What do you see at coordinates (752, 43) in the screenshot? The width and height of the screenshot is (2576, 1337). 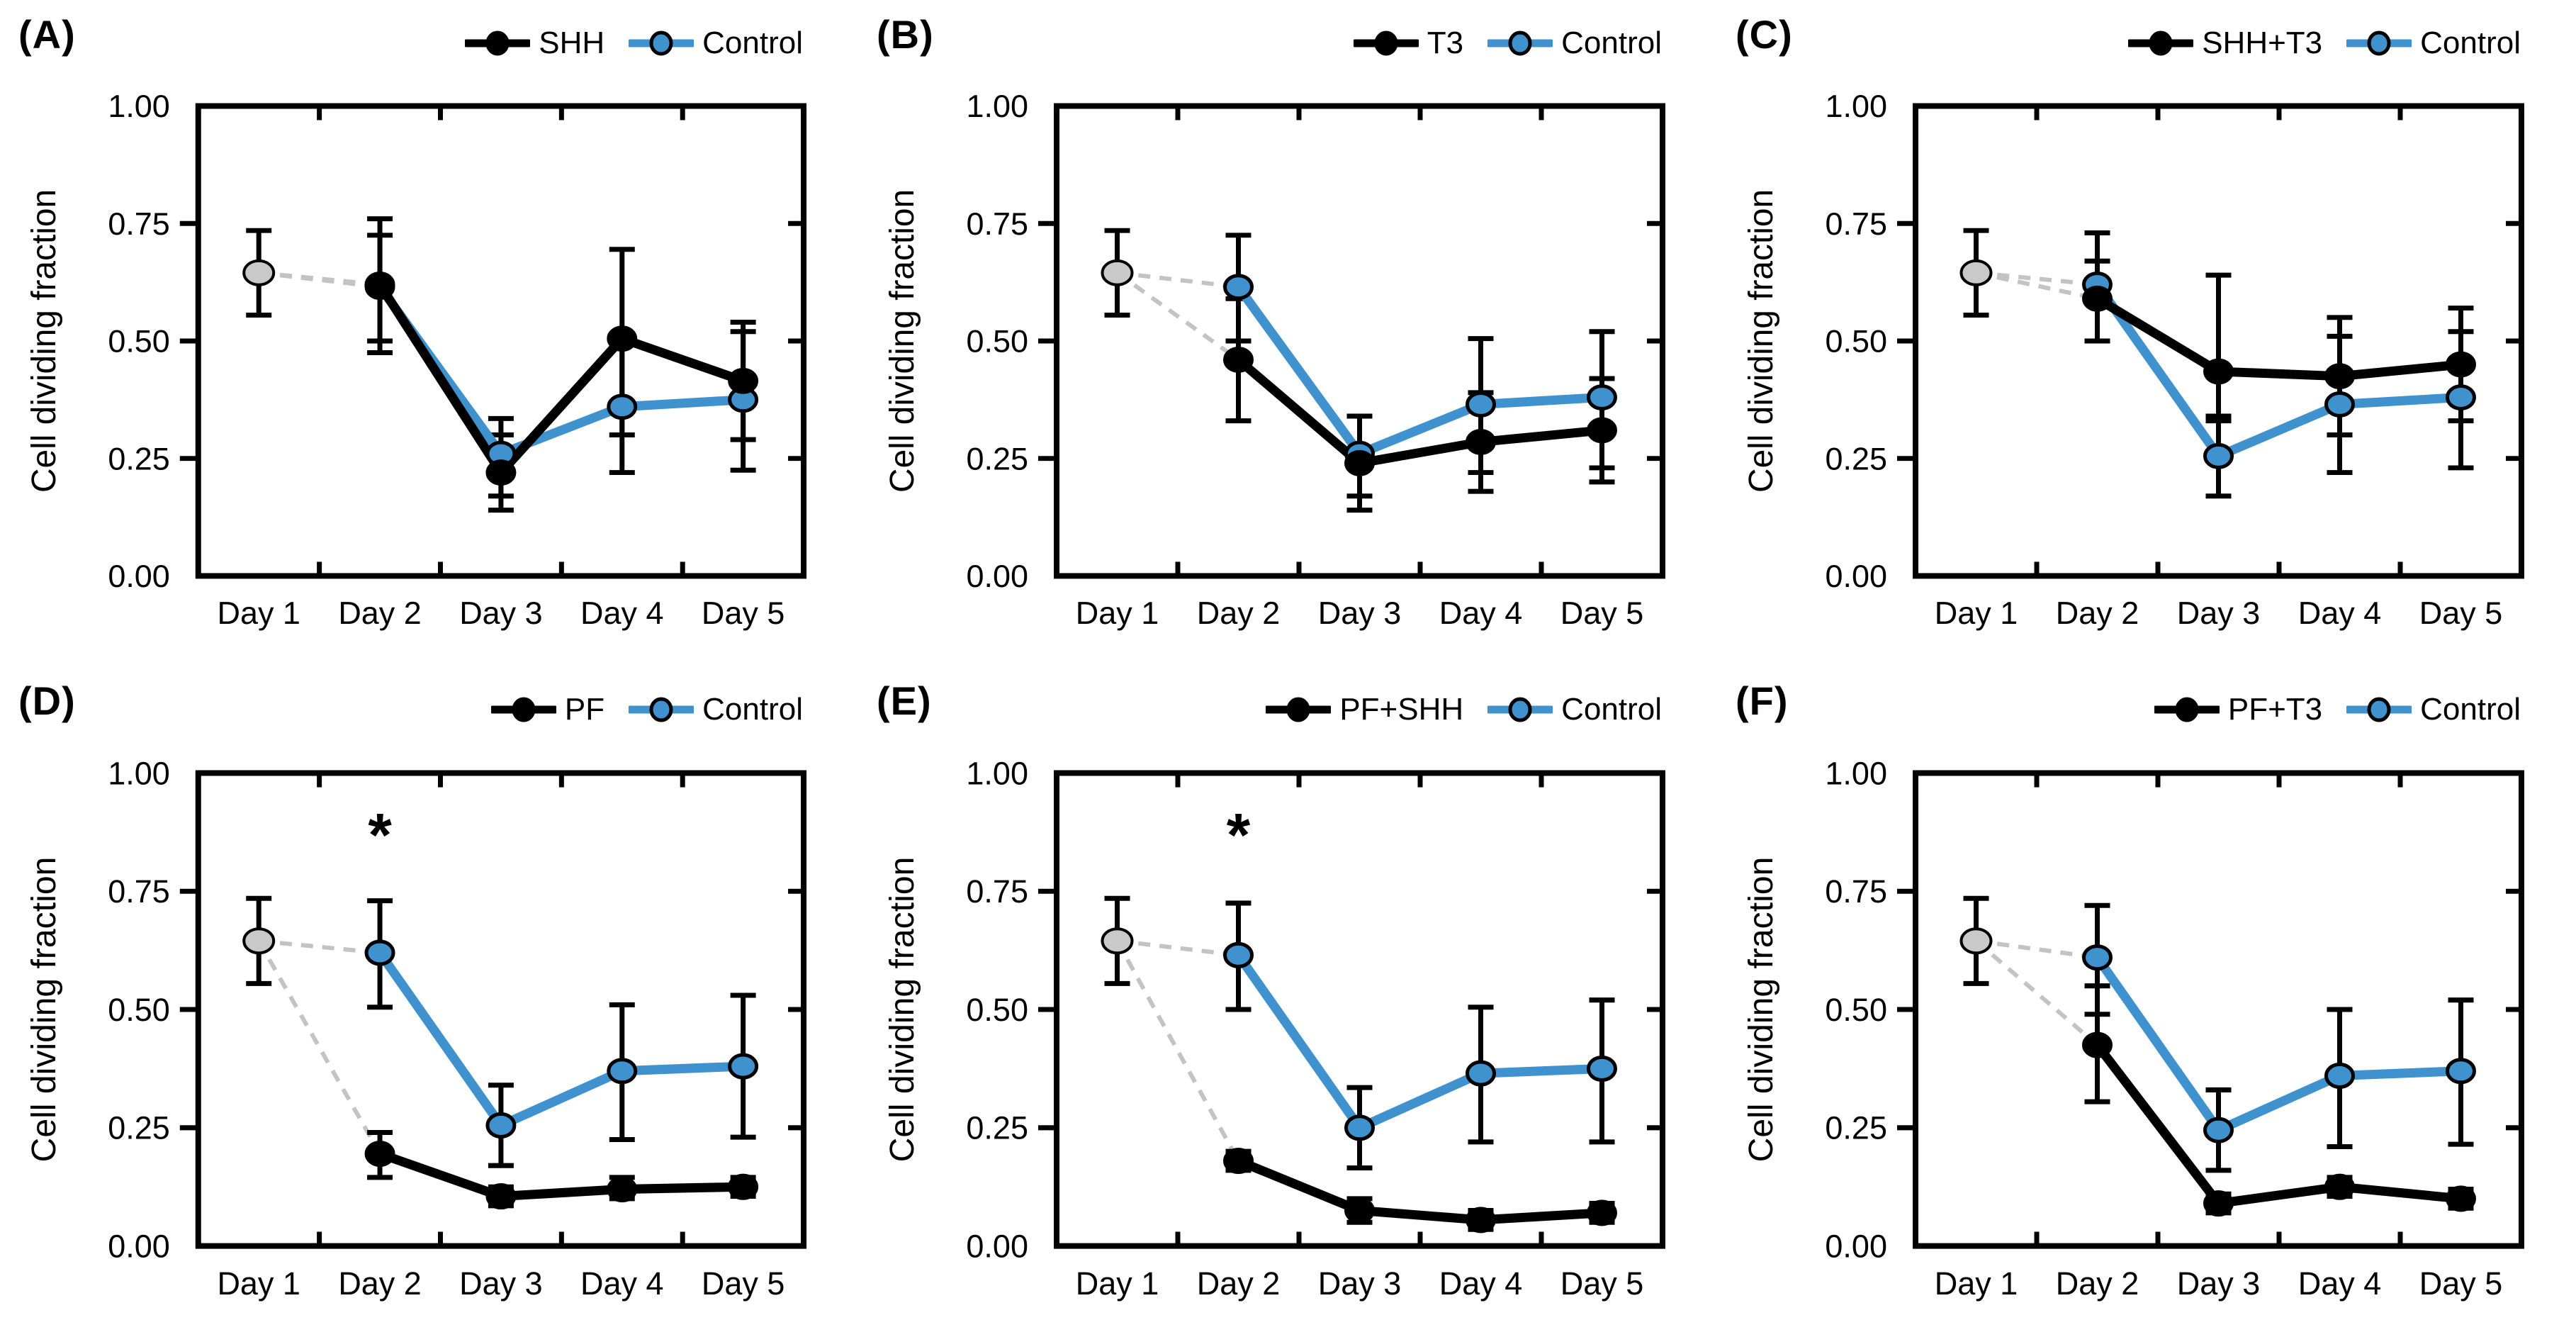 I see `legend-label: Control` at bounding box center [752, 43].